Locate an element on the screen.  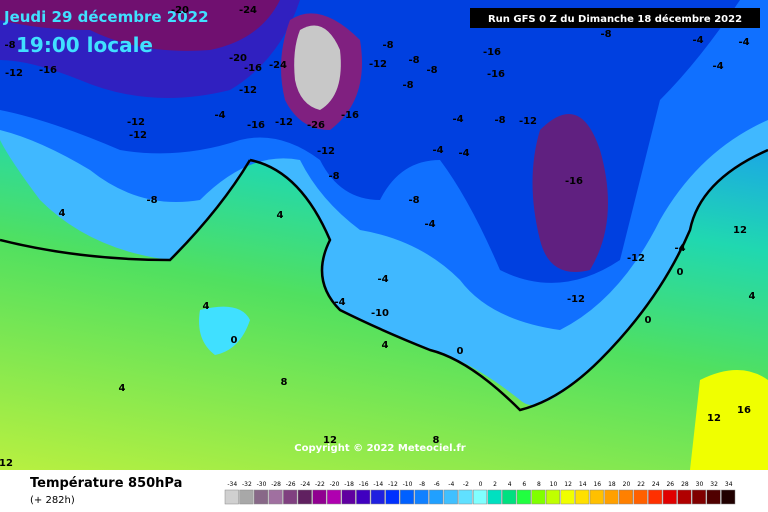
legend-label: -14 is located at coordinates (378, 484).